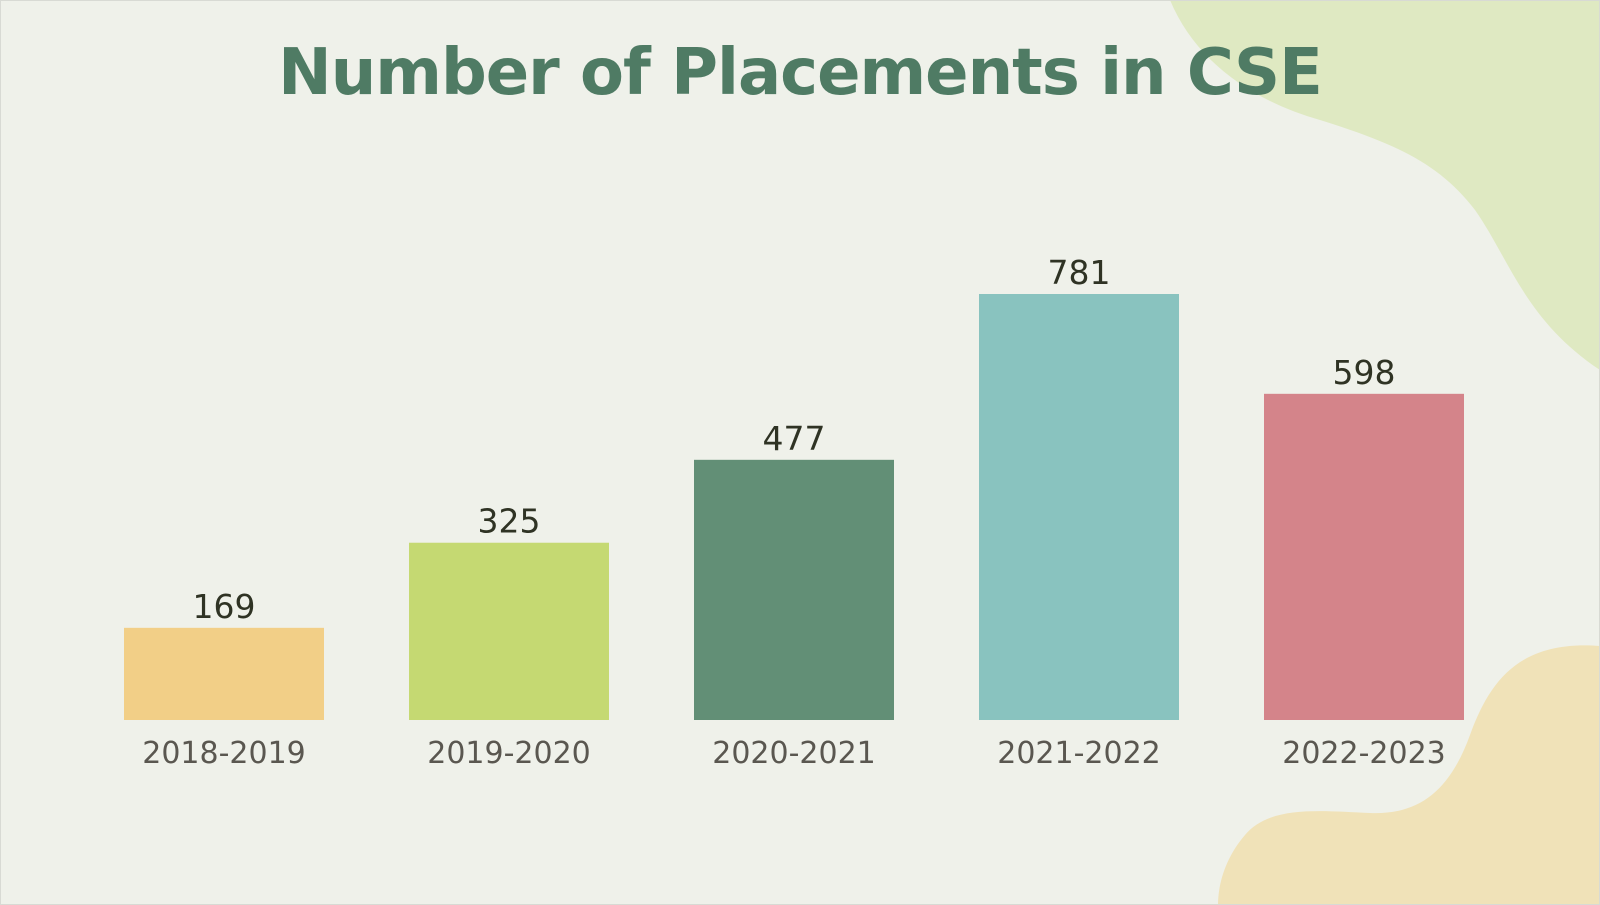 The width and height of the screenshot is (1600, 905). I want to click on category-label: 2019-2020, so click(509, 753).